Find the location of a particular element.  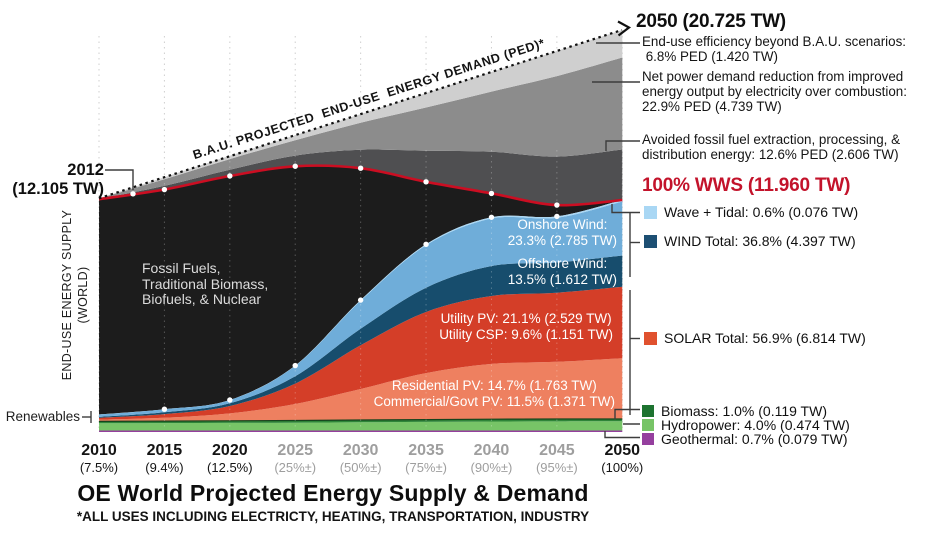

marker-2012-label: 2012 (12.105 TW) is located at coordinates (52, 179).